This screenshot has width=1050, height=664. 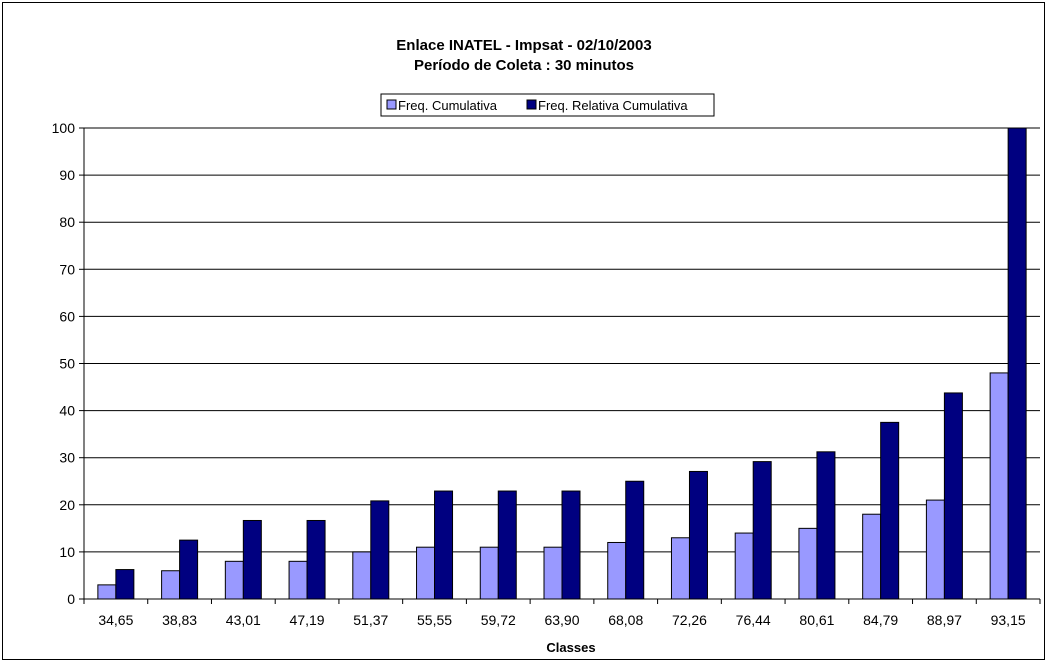 What do you see at coordinates (689, 620) in the screenshot?
I see `x-tick-label-9: 72,26` at bounding box center [689, 620].